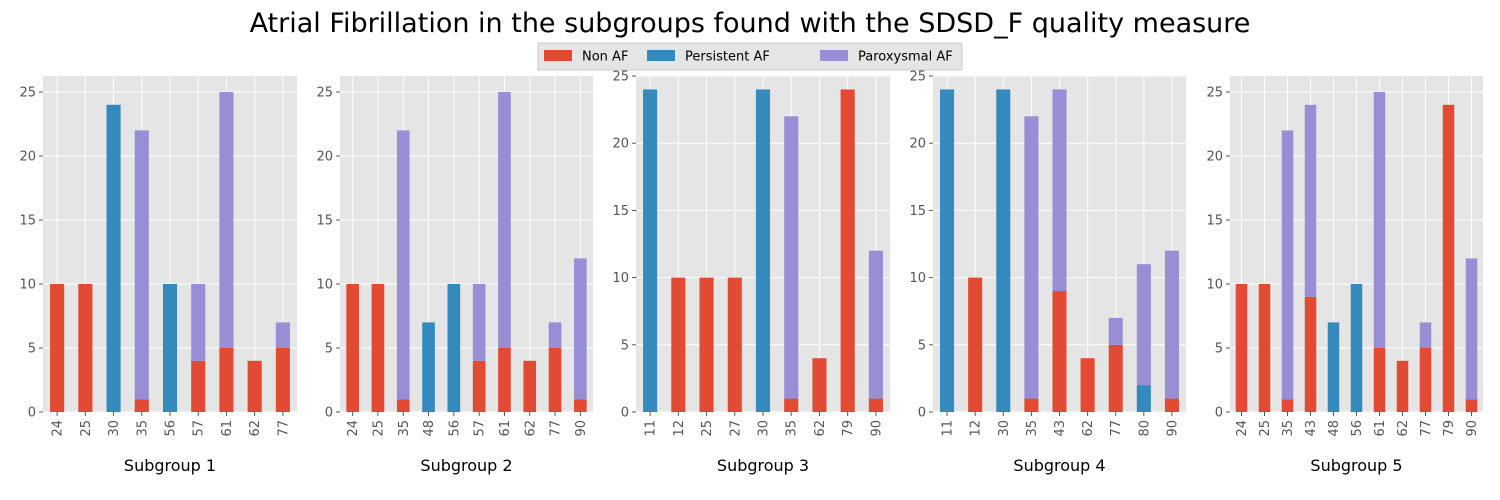 This screenshot has width=1500, height=500. What do you see at coordinates (480, 428) in the screenshot?
I see `x-tick-label: 57` at bounding box center [480, 428].